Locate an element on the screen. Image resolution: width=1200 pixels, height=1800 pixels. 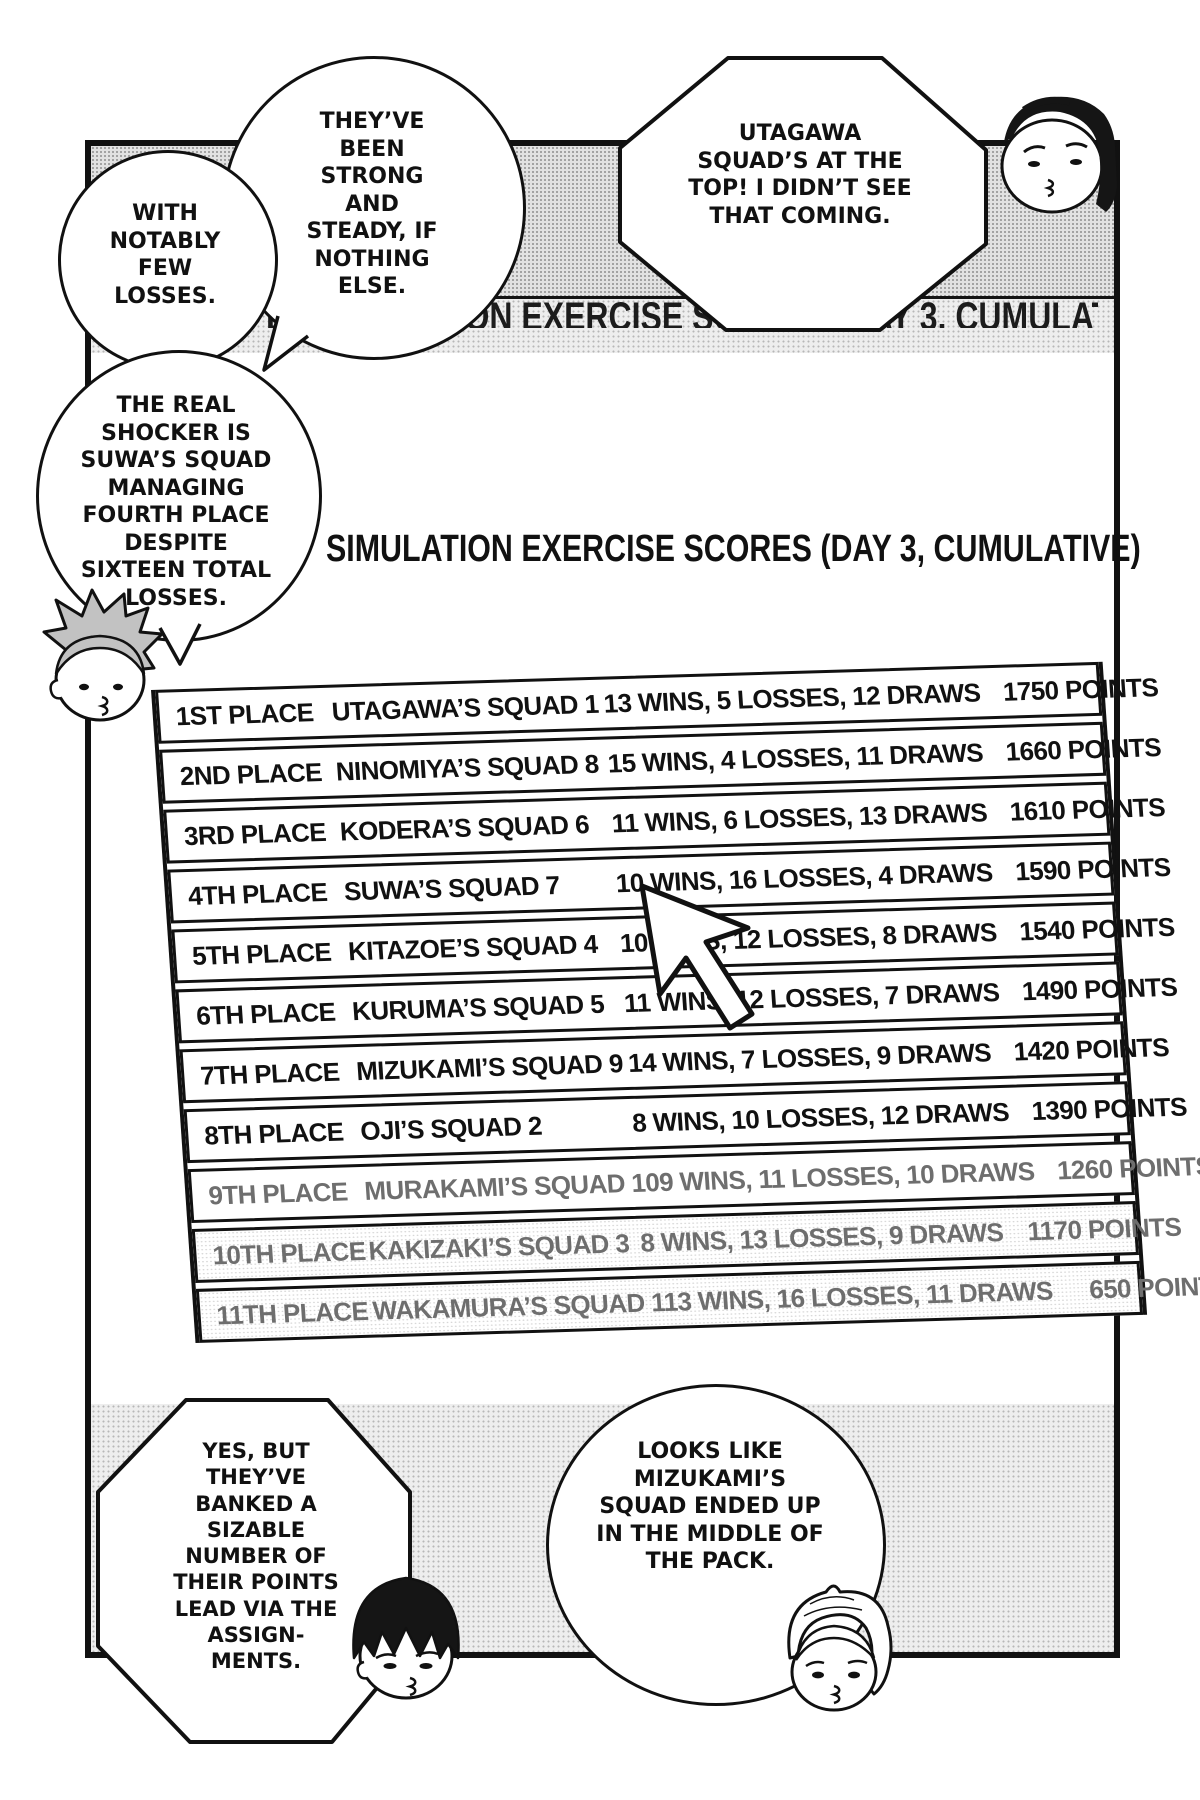
squad-cell: KAKIZAKI’S SQUAD 3 is located at coordinates (499, 1246).